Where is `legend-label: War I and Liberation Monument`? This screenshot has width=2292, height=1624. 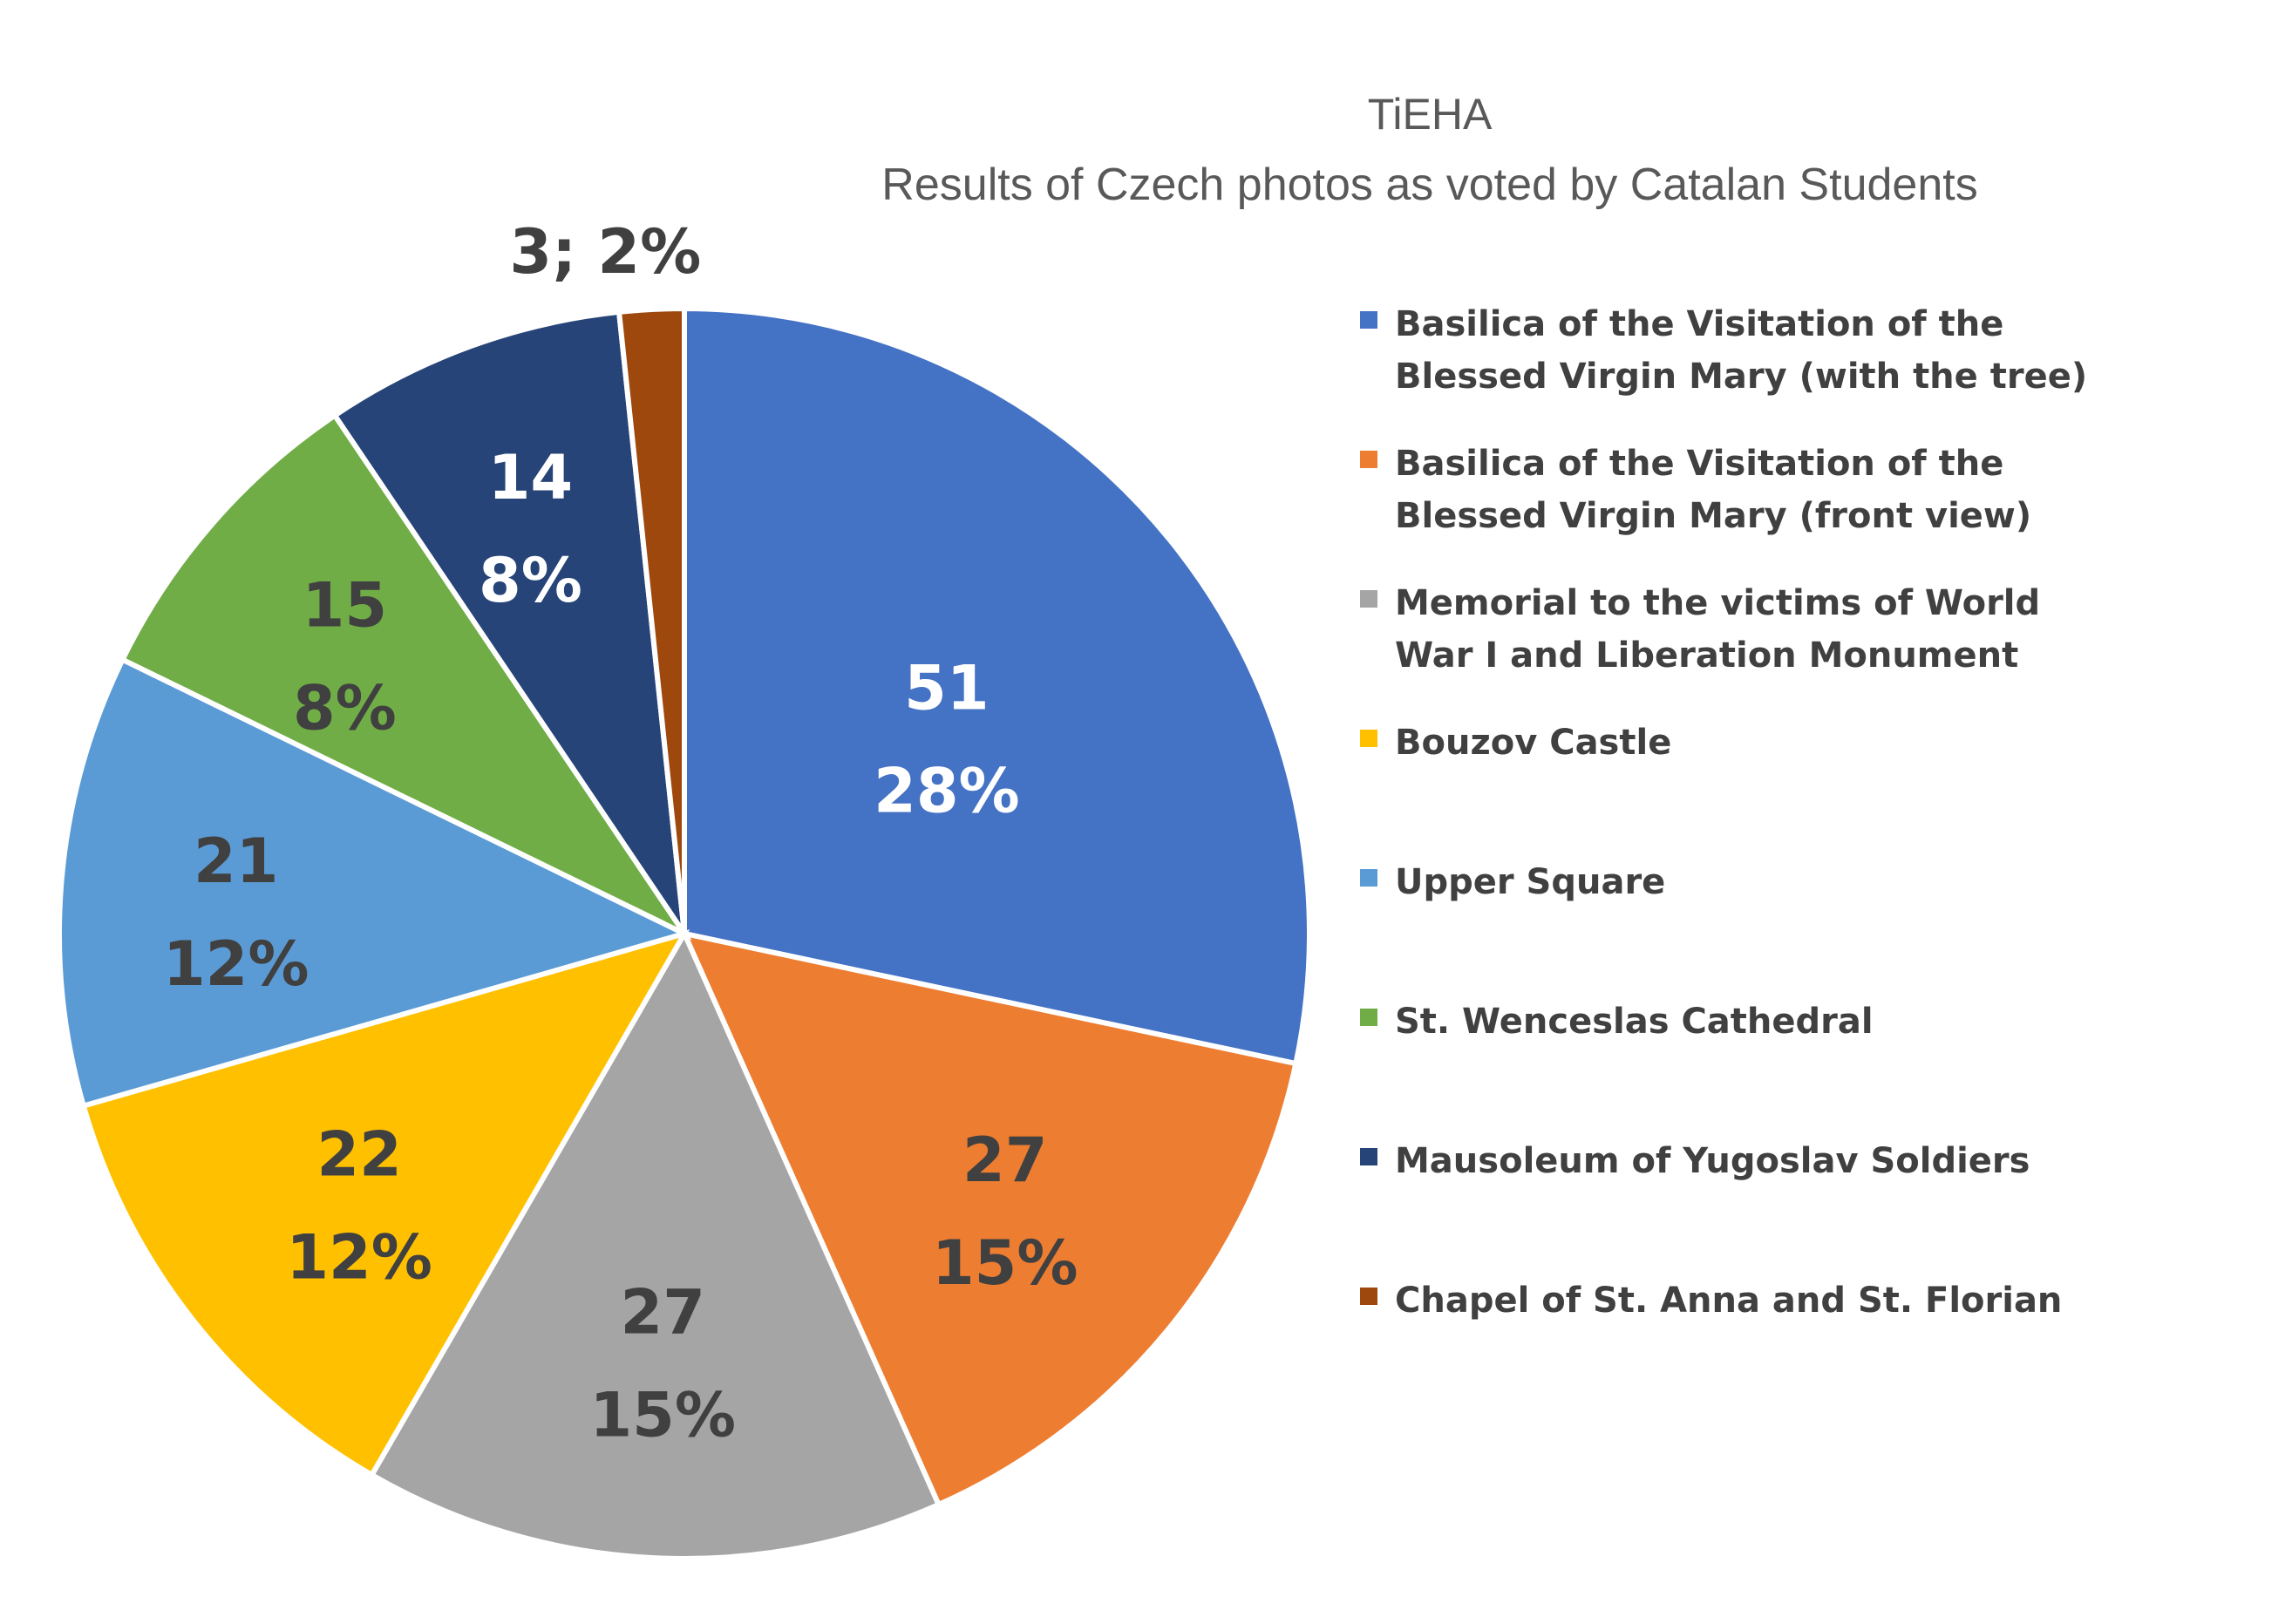
legend-label: War I and Liberation Monument is located at coordinates (1707, 655).